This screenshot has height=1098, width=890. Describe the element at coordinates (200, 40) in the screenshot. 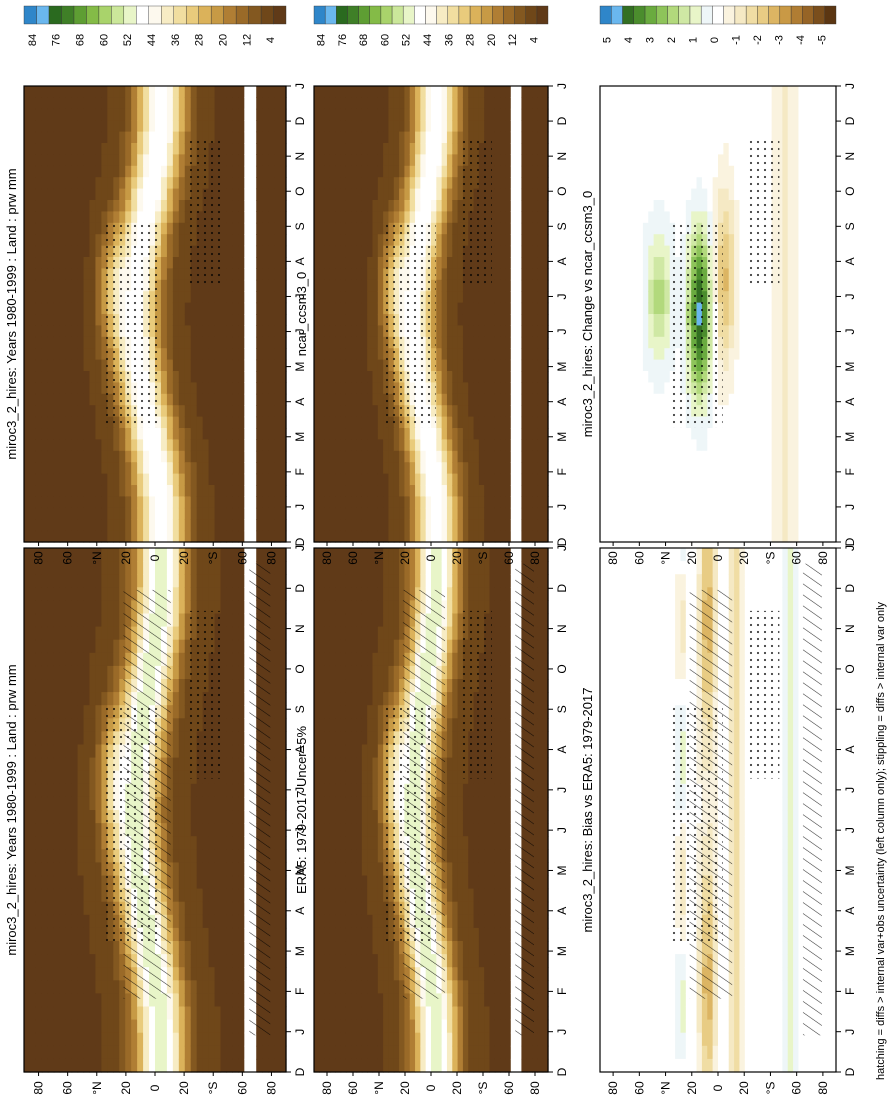

I see `colorbar-label: 28` at that location.